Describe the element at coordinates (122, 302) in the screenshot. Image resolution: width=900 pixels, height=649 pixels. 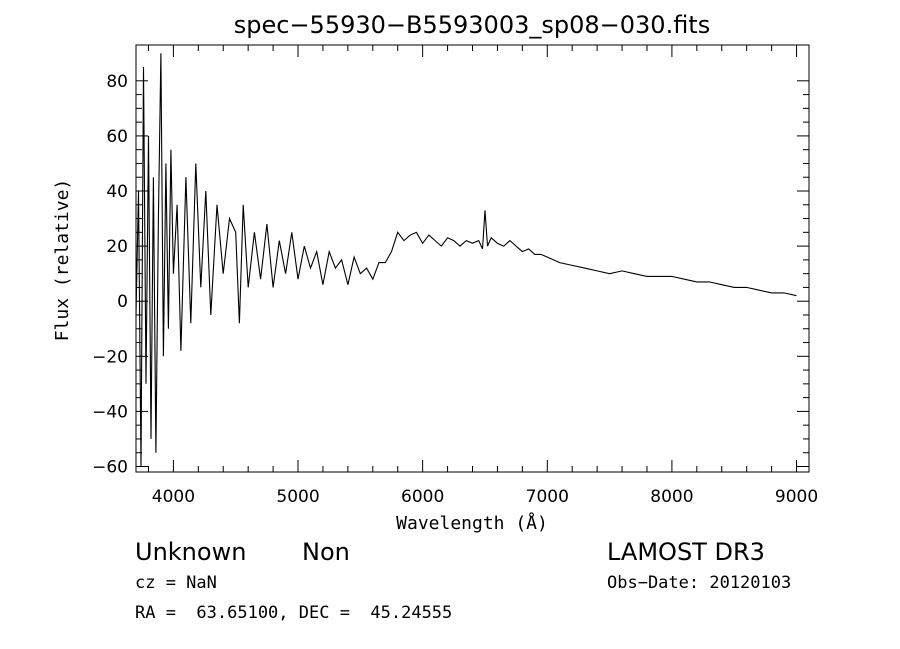
I see `y-tick-label: 0` at that location.